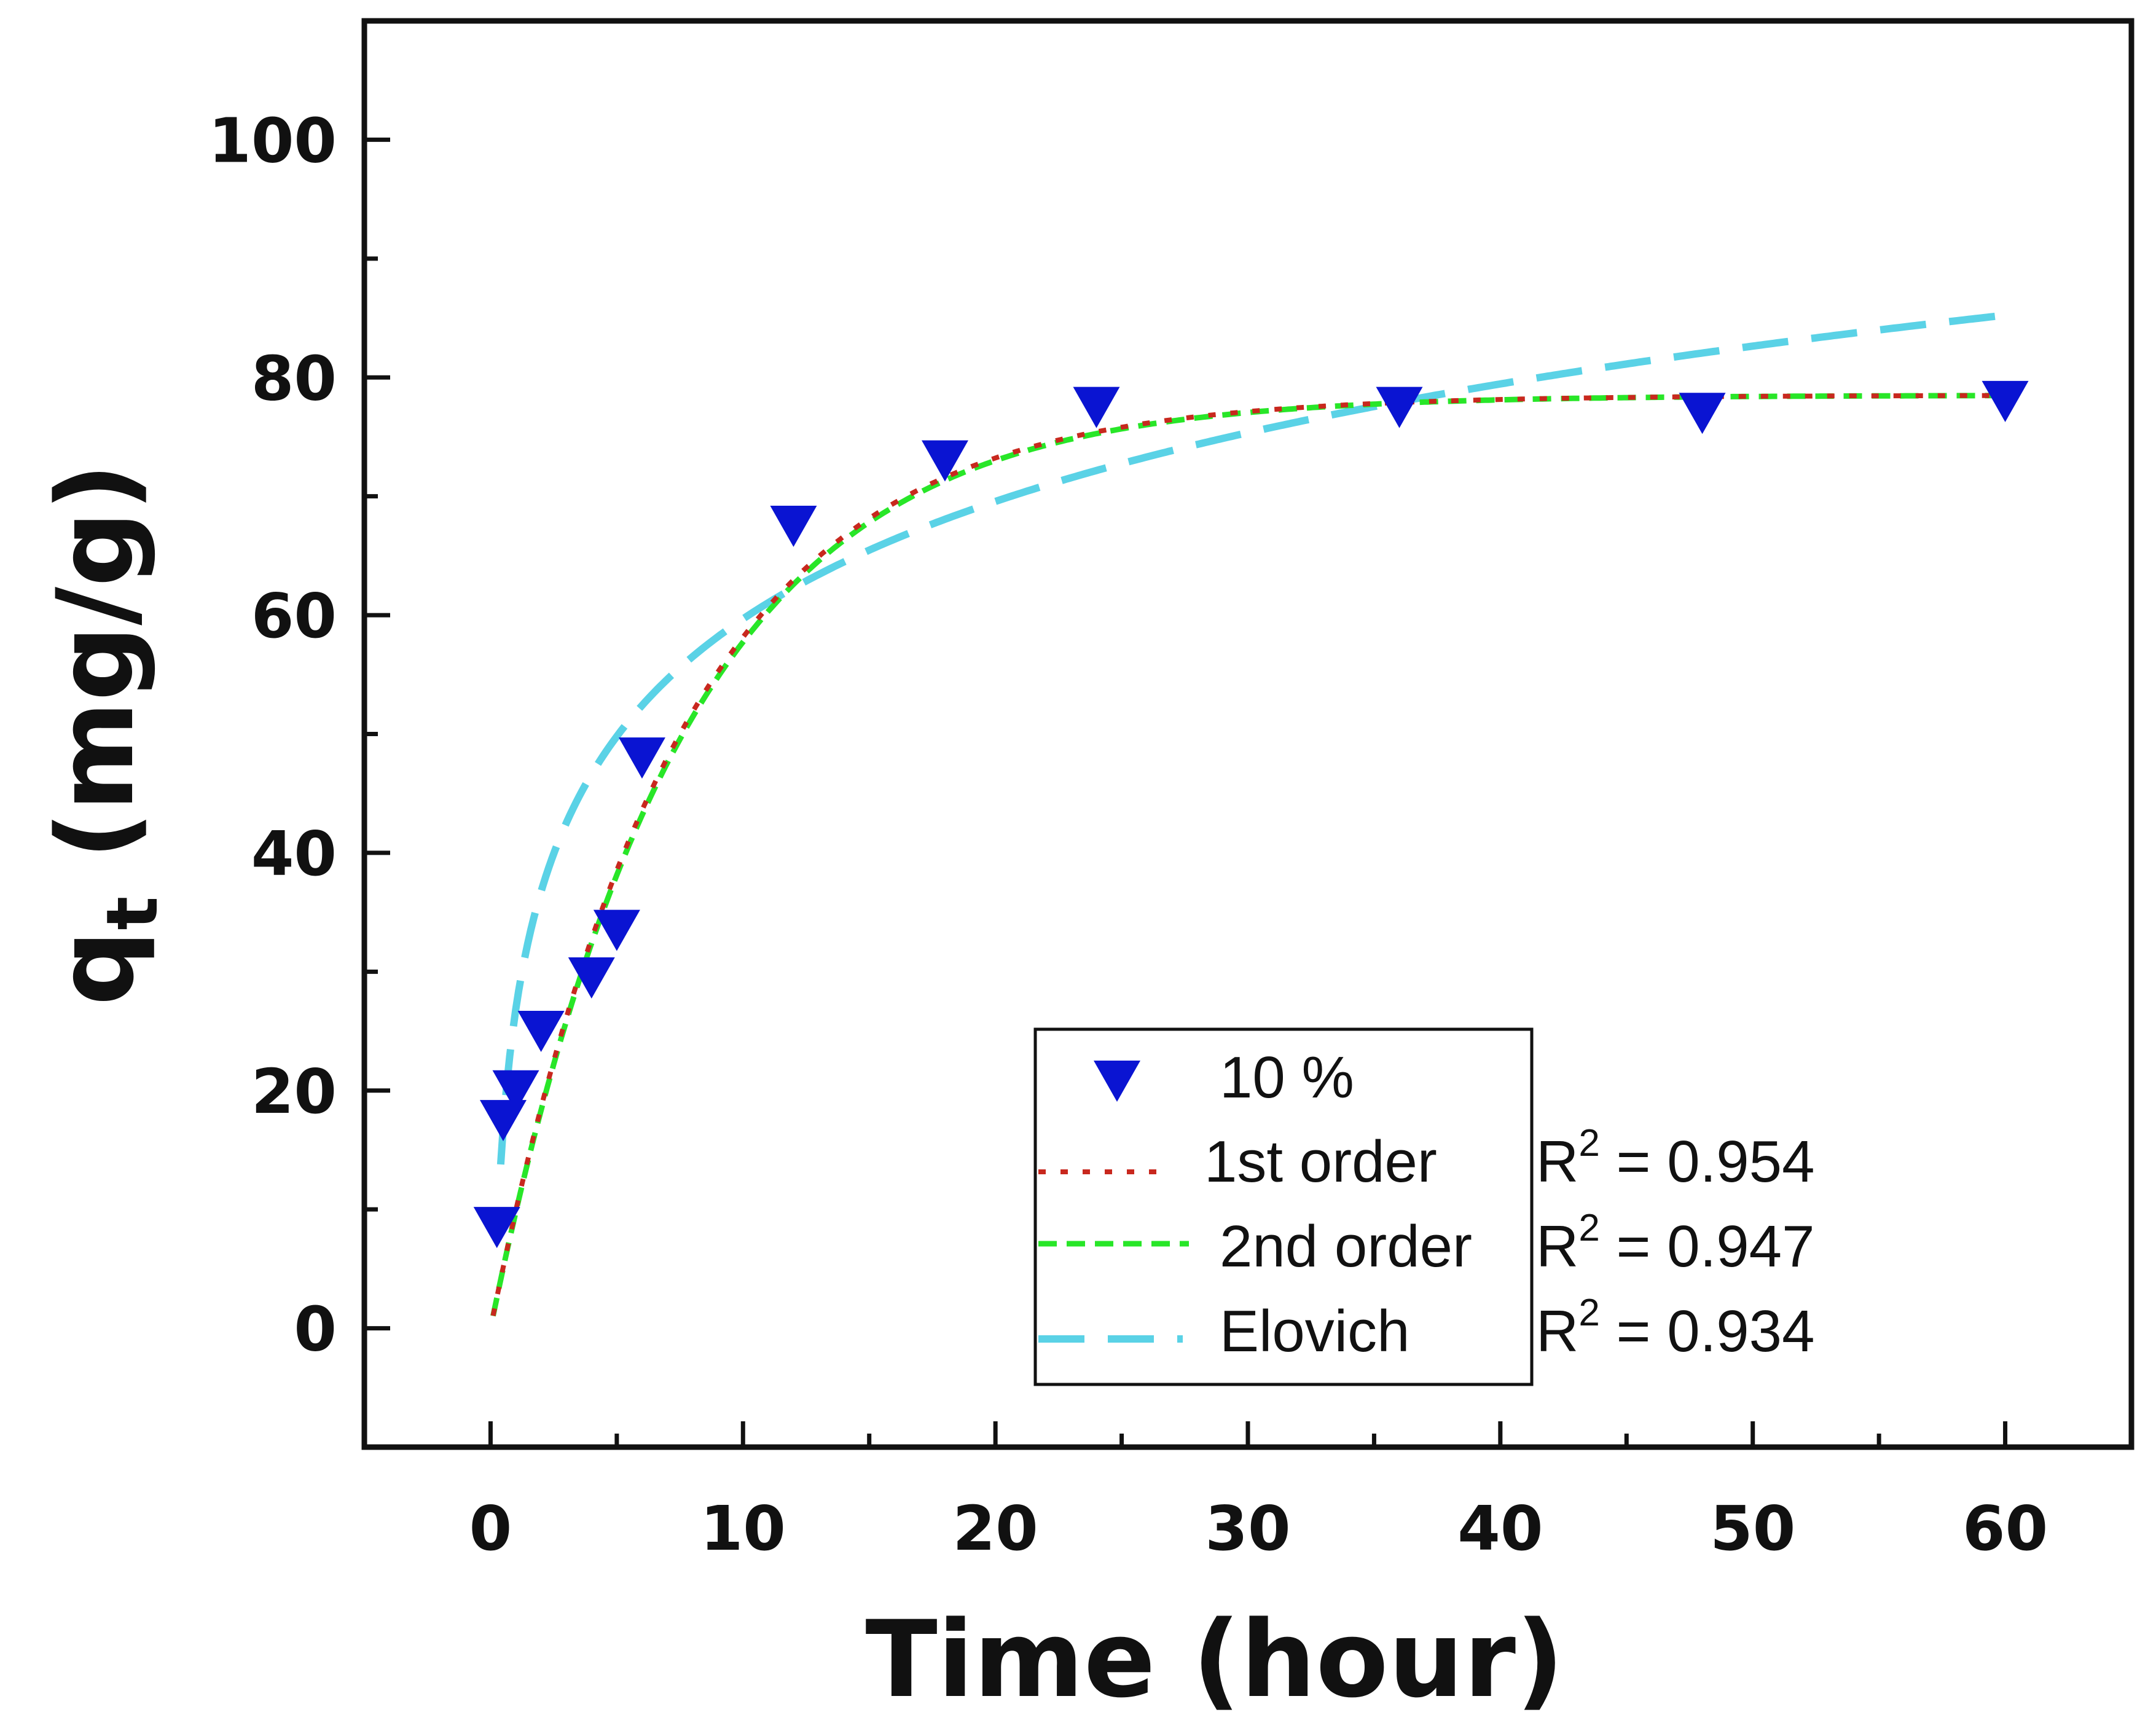  Describe the element at coordinates (2005, 1529) in the screenshot. I see `x-tick-label: 60` at that location.